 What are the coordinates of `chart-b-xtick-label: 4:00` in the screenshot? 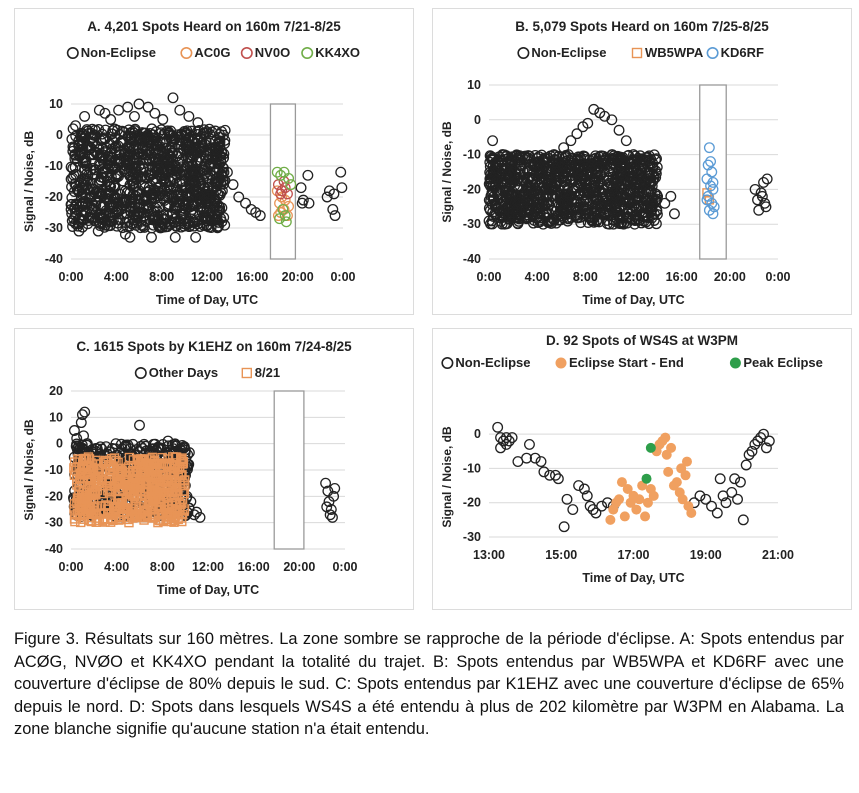 It's located at (537, 277).